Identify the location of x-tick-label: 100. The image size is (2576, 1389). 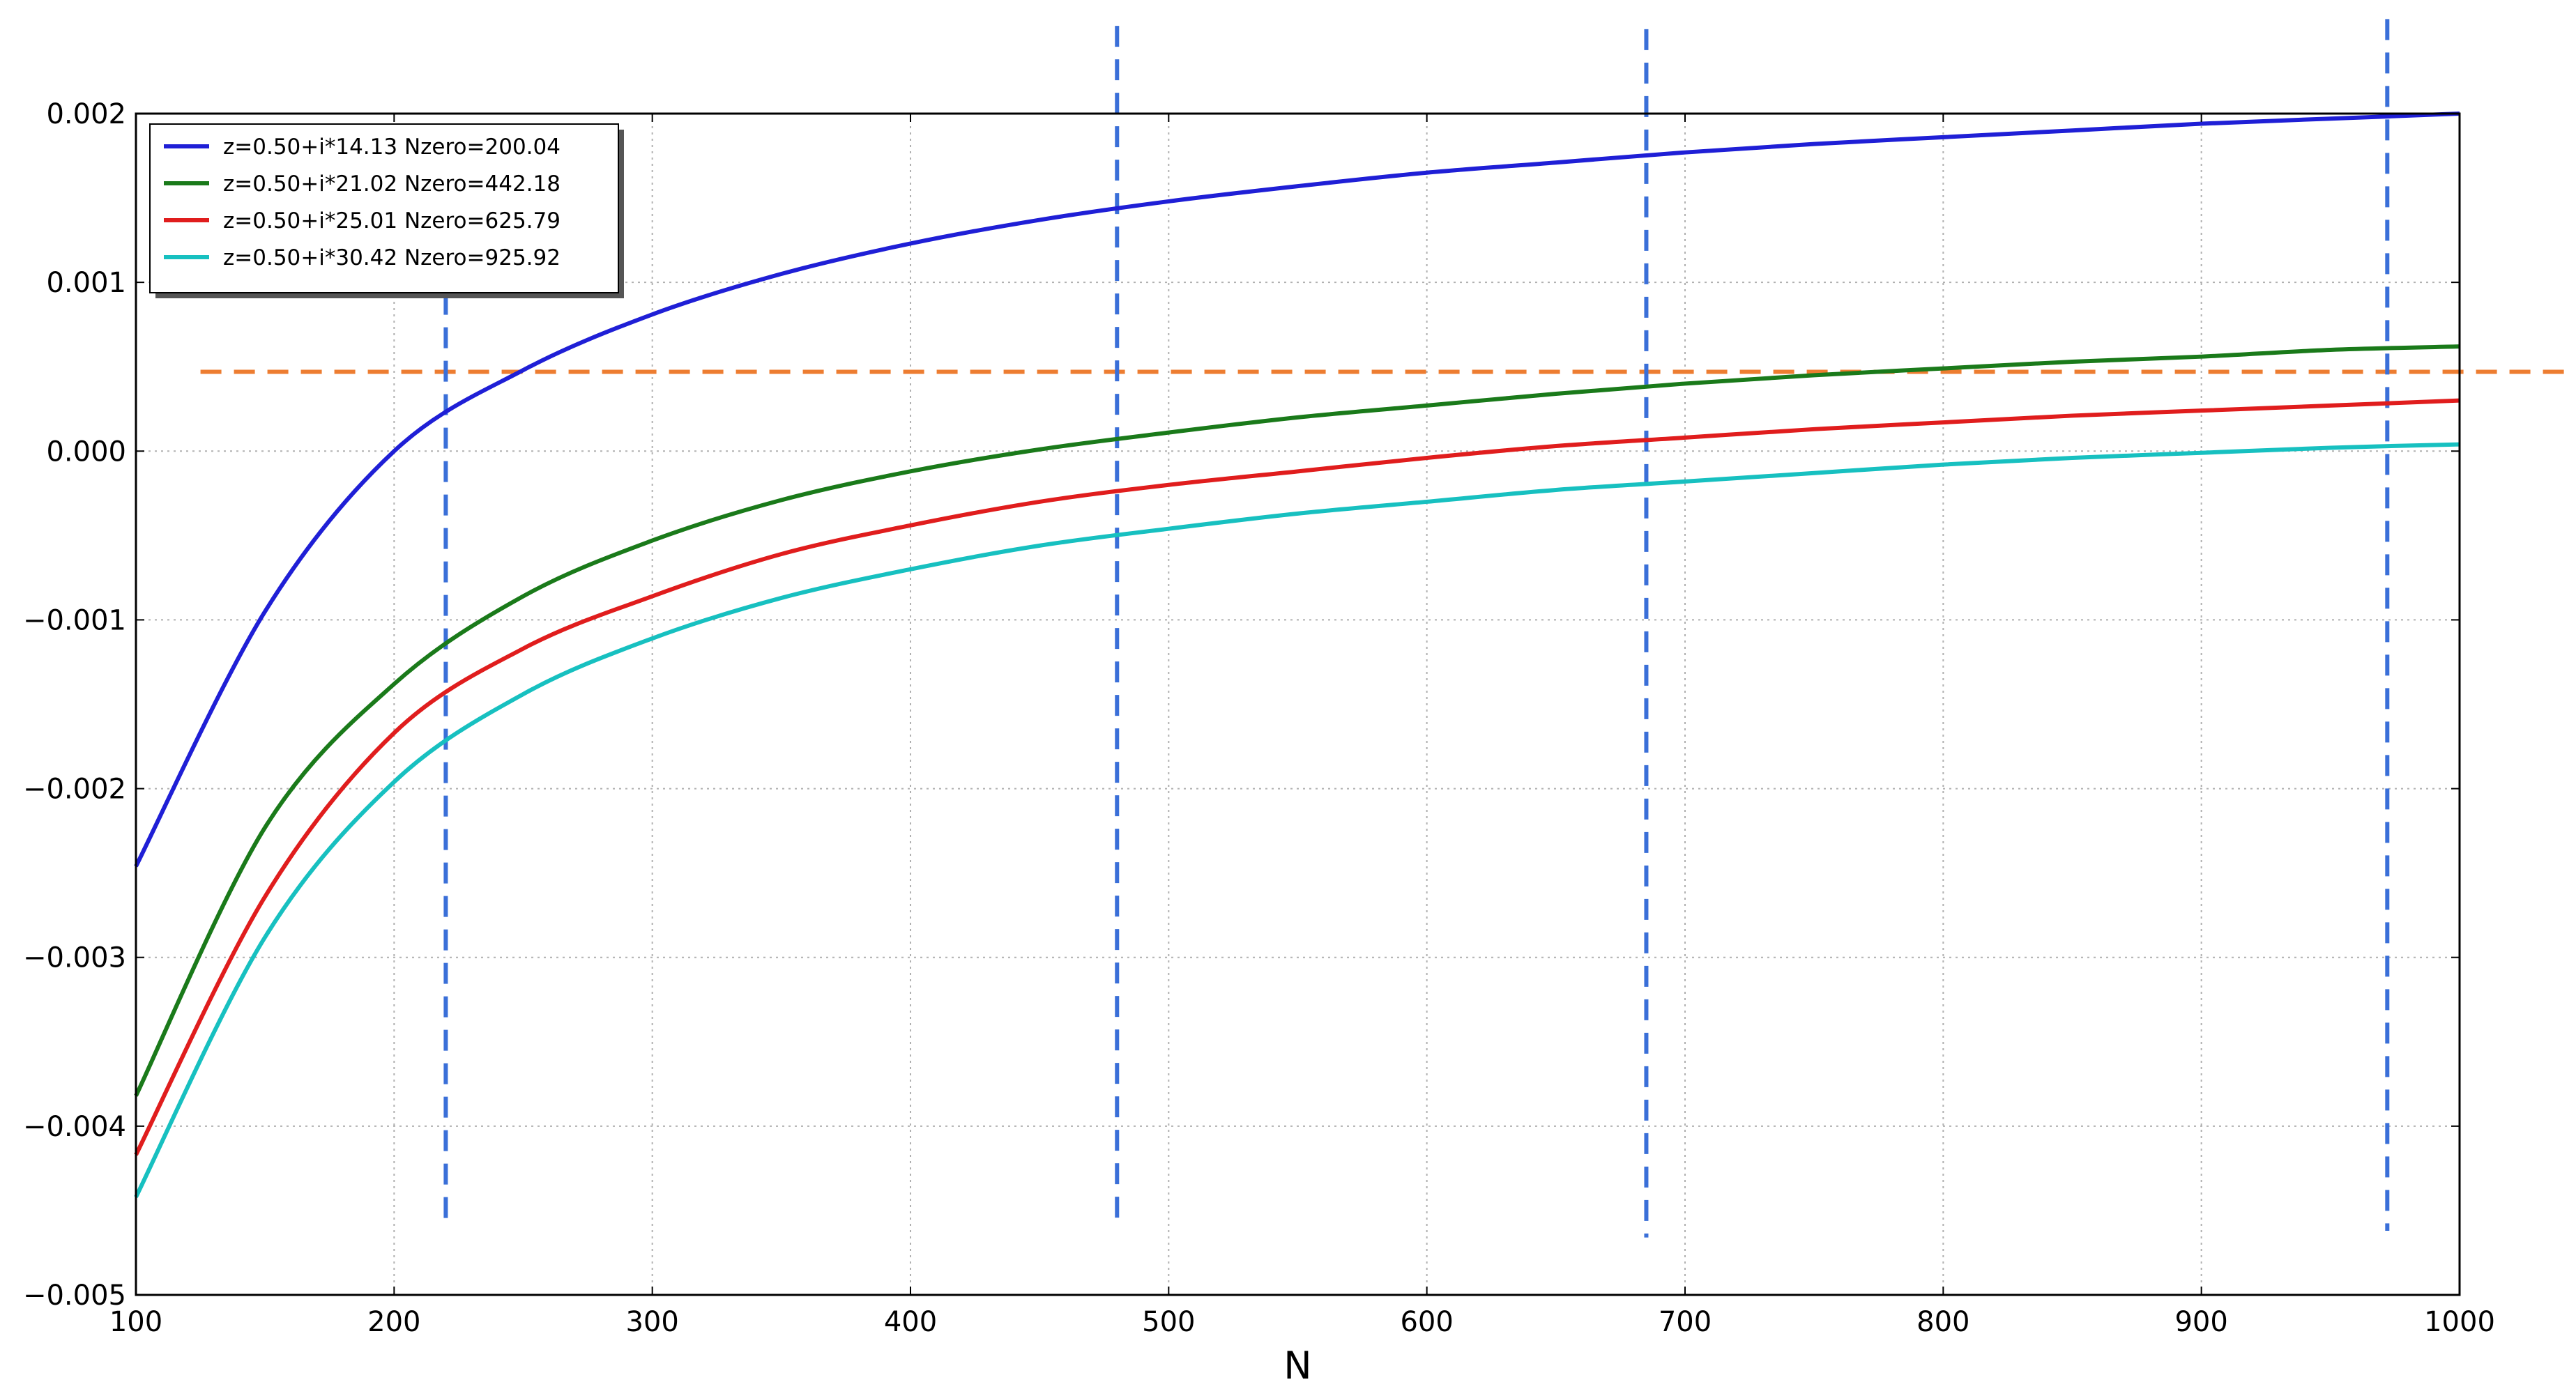
(136, 1322).